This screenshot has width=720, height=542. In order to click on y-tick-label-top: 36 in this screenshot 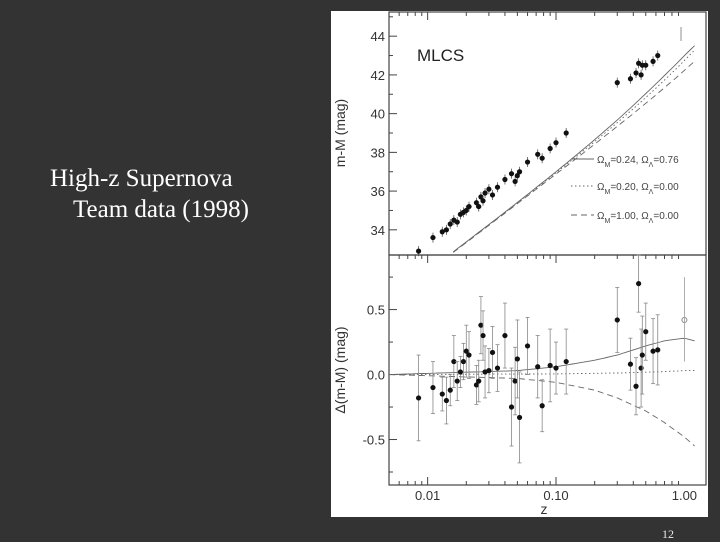, I will do `click(378, 191)`.